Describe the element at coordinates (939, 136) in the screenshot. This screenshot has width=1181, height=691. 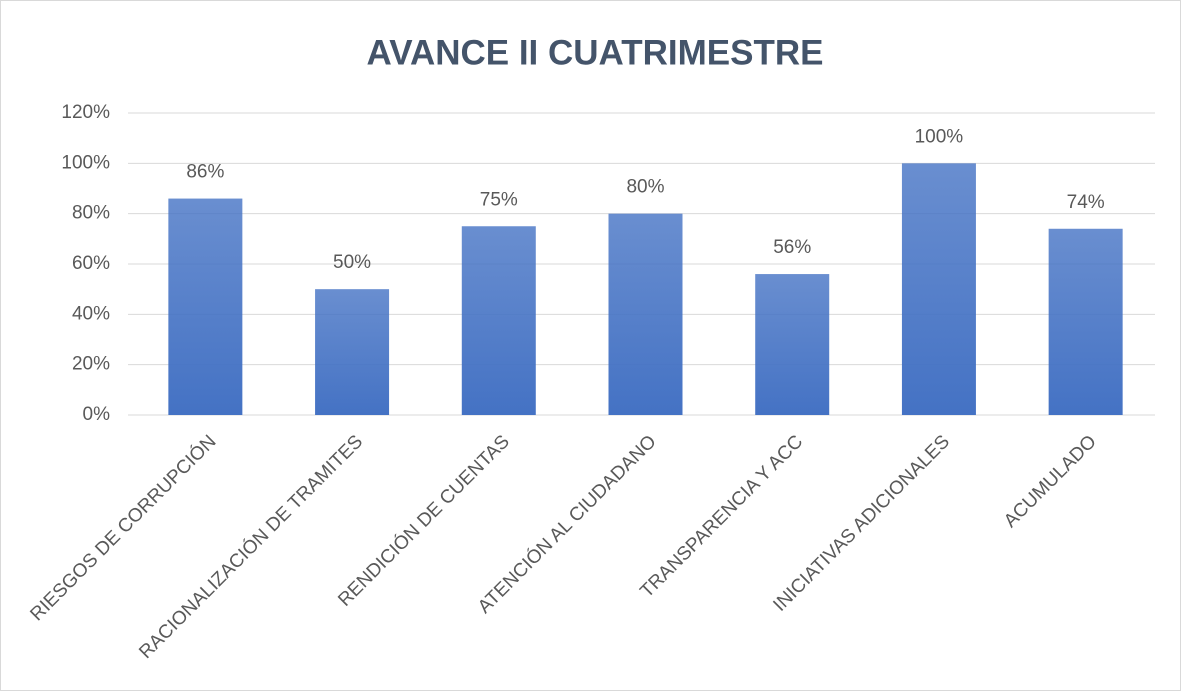
I see `data-label: 100%` at that location.